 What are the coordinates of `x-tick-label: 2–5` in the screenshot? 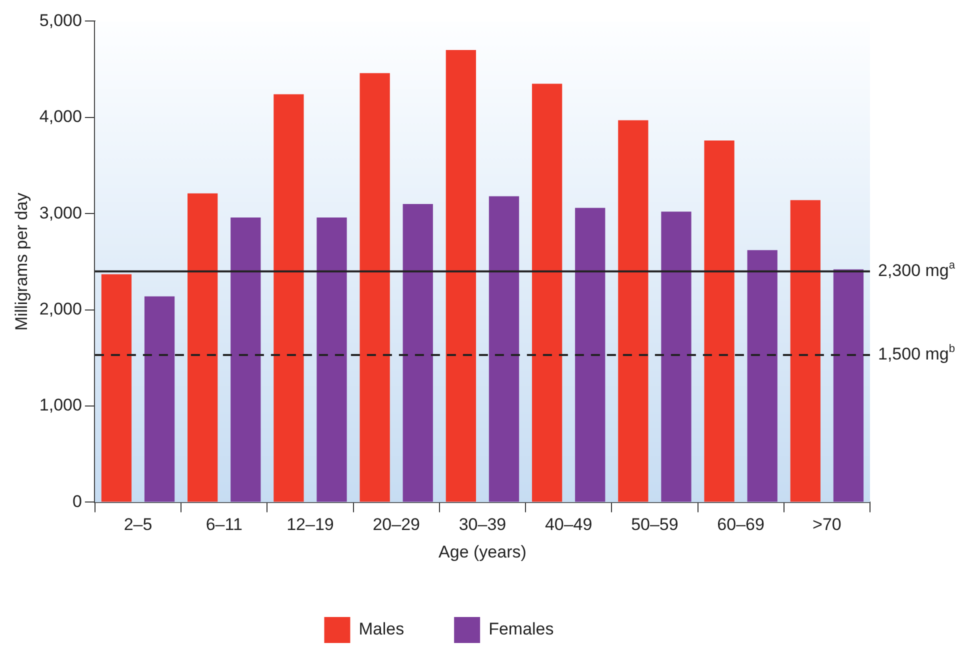 It's located at (138, 524).